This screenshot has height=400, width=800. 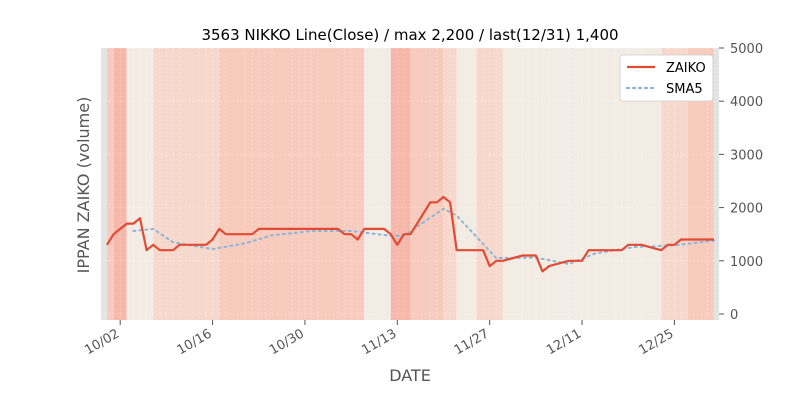 What do you see at coordinates (102, 342) in the screenshot?
I see `x-tick-label: 10/02` at bounding box center [102, 342].